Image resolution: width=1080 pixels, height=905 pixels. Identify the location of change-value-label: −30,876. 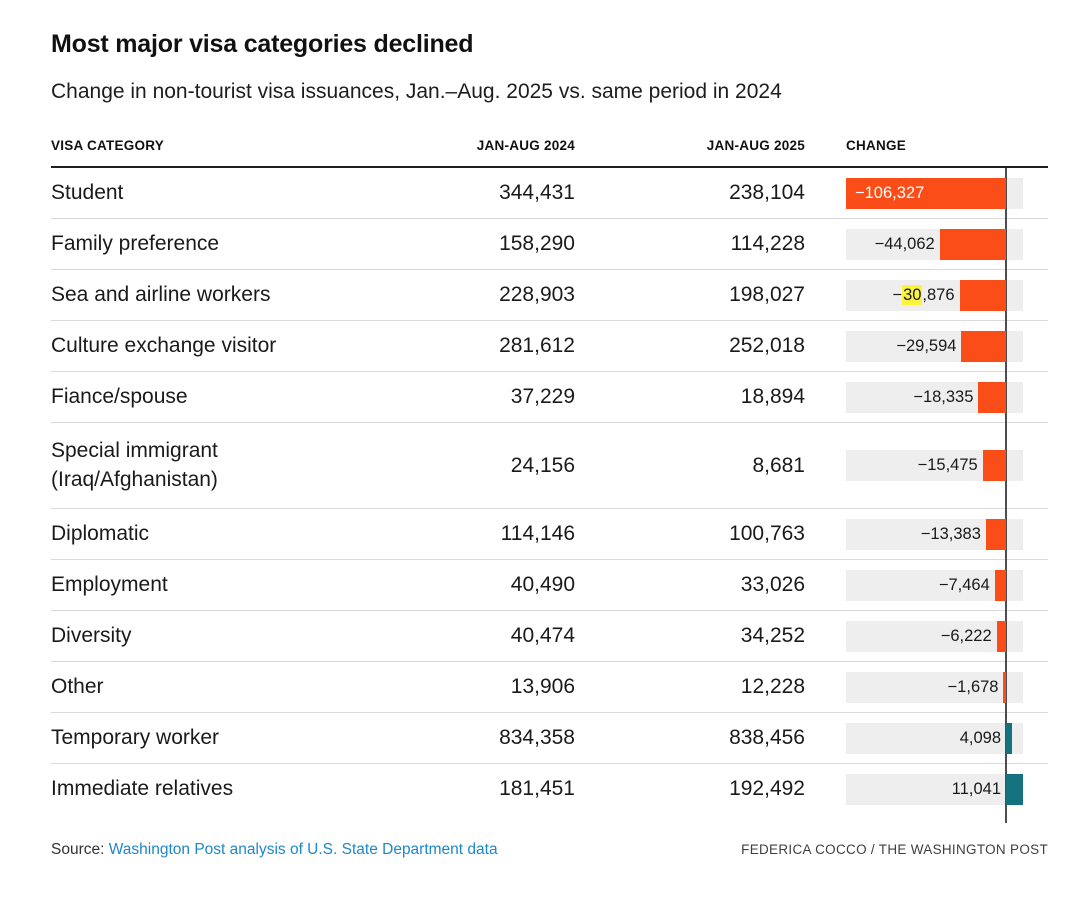
(923, 294).